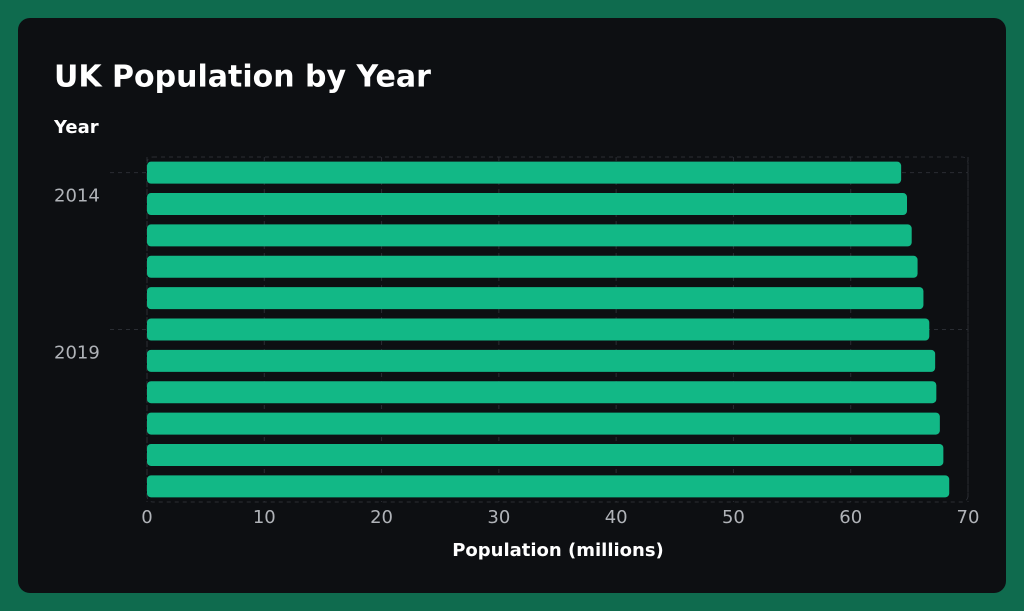  What do you see at coordinates (77, 196) in the screenshot?
I see `y-tick-label: 2014` at bounding box center [77, 196].